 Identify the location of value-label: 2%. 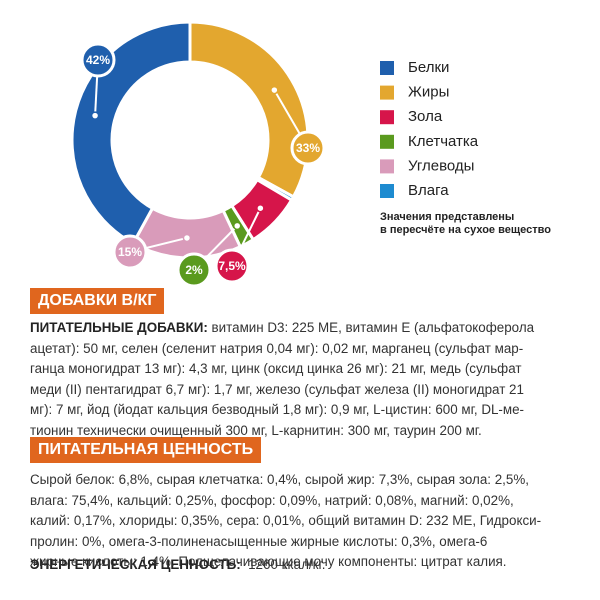
(194, 270).